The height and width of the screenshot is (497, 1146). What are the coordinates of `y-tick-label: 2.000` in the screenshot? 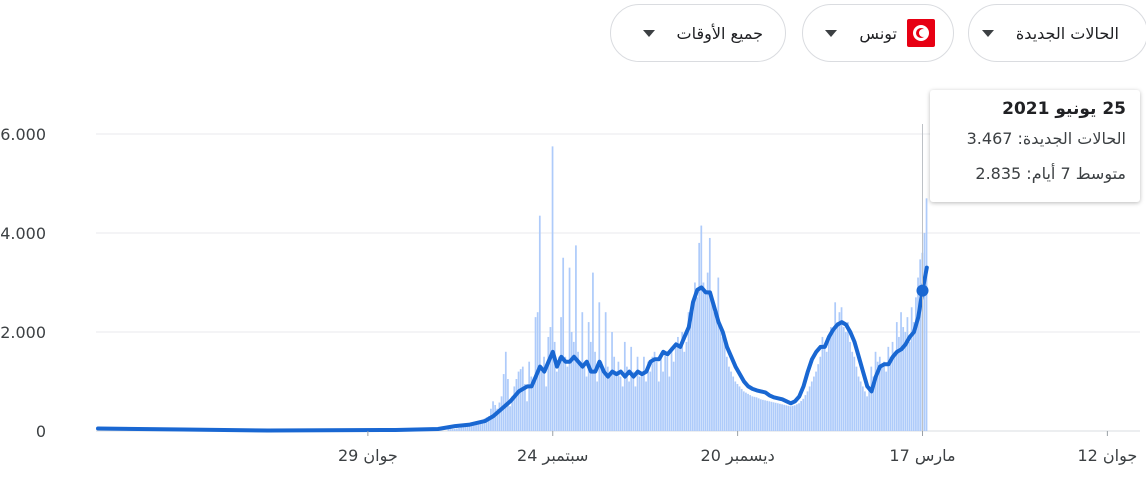 It's located at (23, 332).